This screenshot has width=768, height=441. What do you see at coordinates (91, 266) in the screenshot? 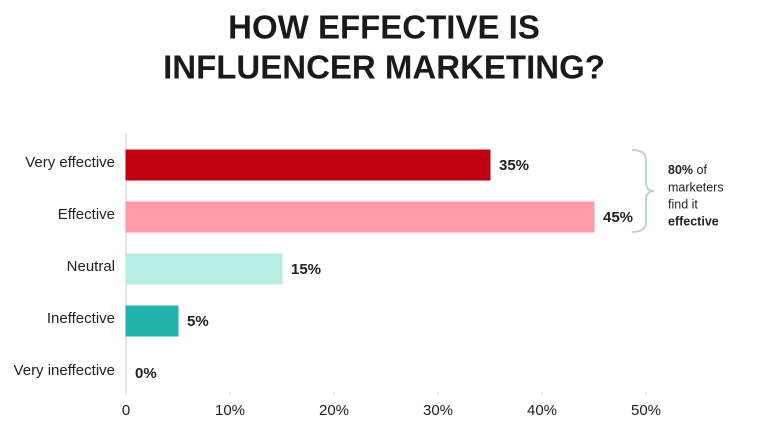
I see `y-tick-label: Neutral` at bounding box center [91, 266].